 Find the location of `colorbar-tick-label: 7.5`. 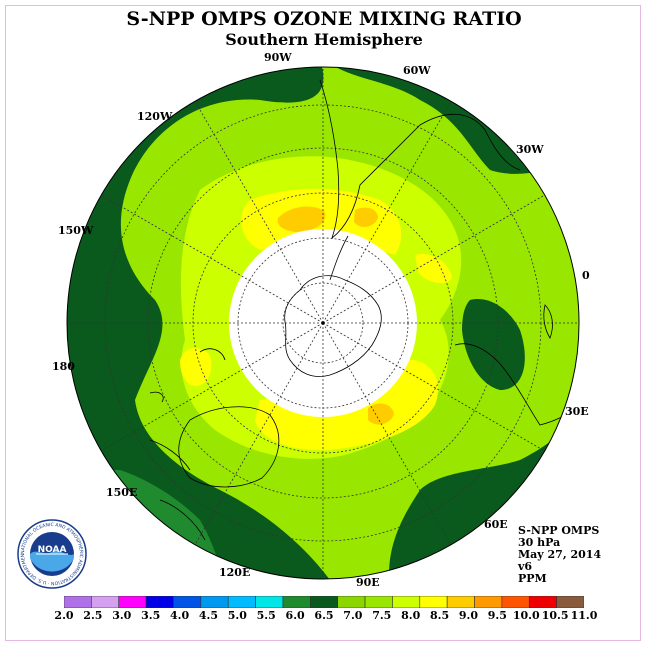

colorbar-tick-label: 7.5 is located at coordinates (382, 615).